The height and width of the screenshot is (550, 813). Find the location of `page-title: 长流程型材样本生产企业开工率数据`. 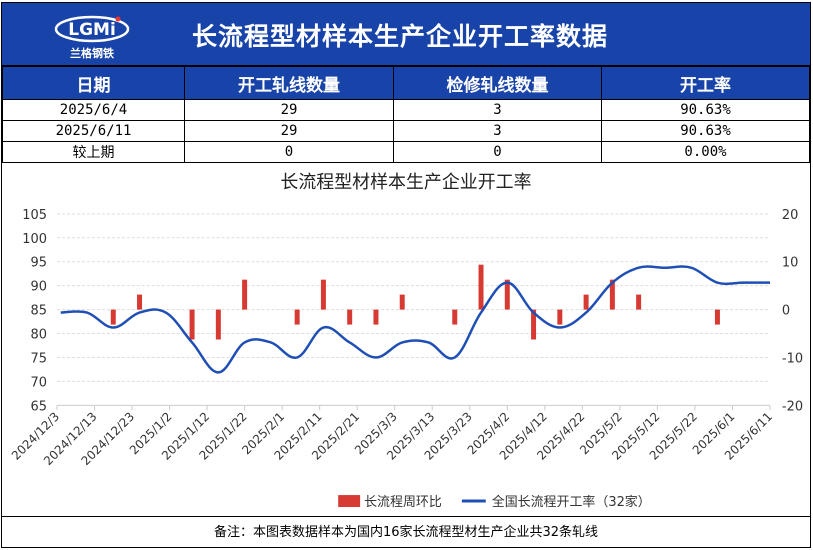

page-title: 长流程型材样本生产企业开工率数据 is located at coordinates (400, 36).